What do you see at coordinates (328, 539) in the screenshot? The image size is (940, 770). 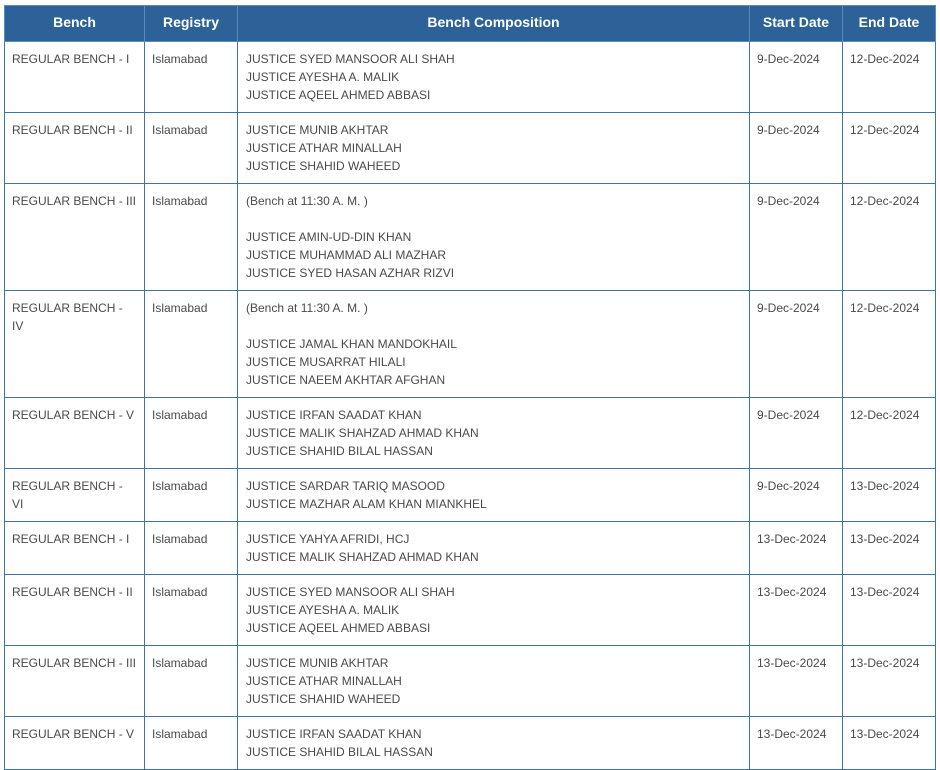 I see `judge-name: JUSTICE YAHYA AFRIDI, HCJ` at bounding box center [328, 539].